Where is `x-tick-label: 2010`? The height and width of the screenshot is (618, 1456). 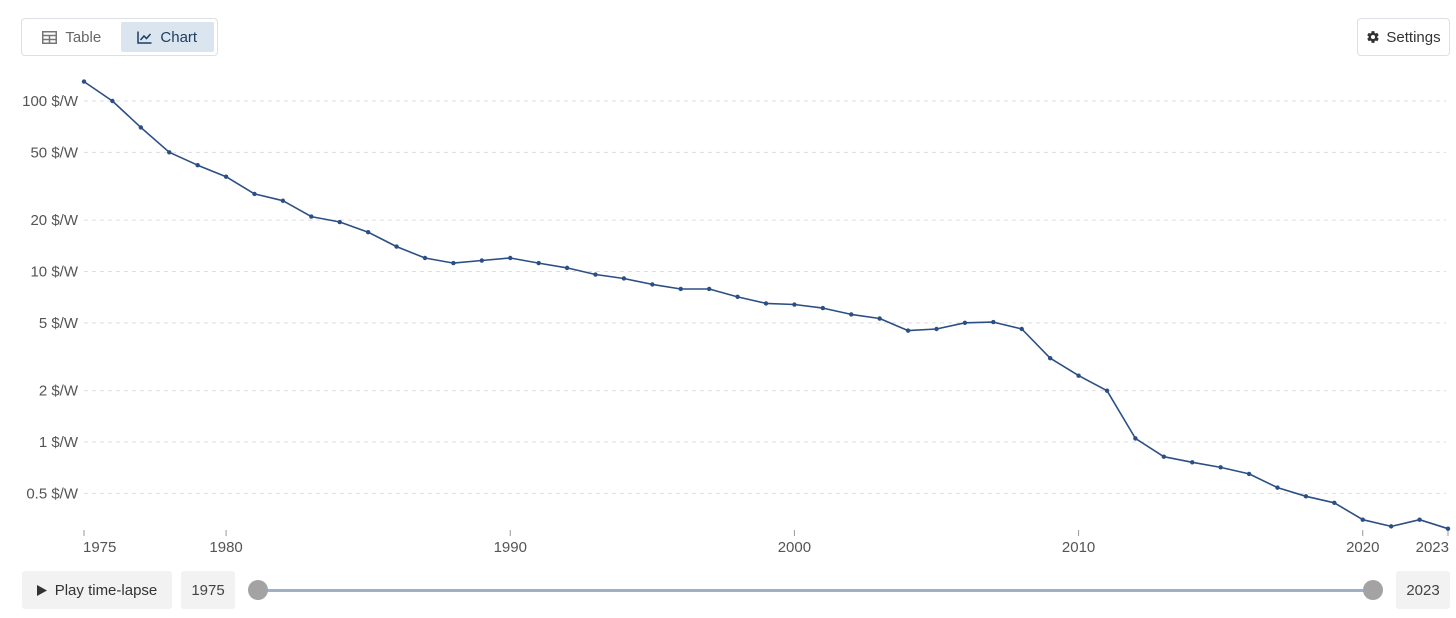 x-tick-label: 2010 is located at coordinates (1078, 547).